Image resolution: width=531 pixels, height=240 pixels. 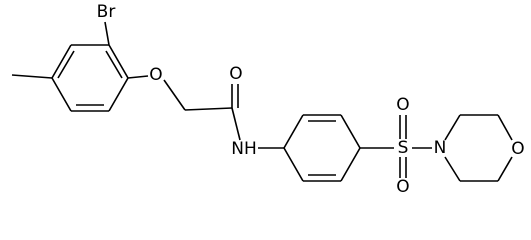 I want to click on atom-label: S, so click(x=403, y=148).